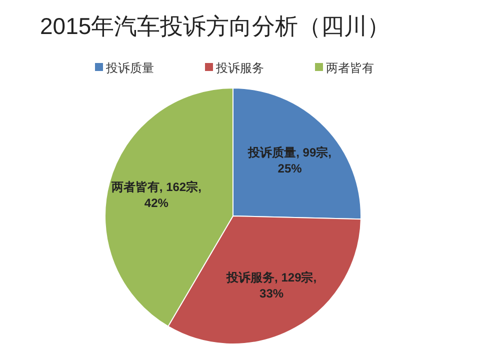 The image size is (483, 352). What do you see at coordinates (215, 26) in the screenshot?
I see `title: 2015年汽车投诉方向分析（四川）` at bounding box center [215, 26].